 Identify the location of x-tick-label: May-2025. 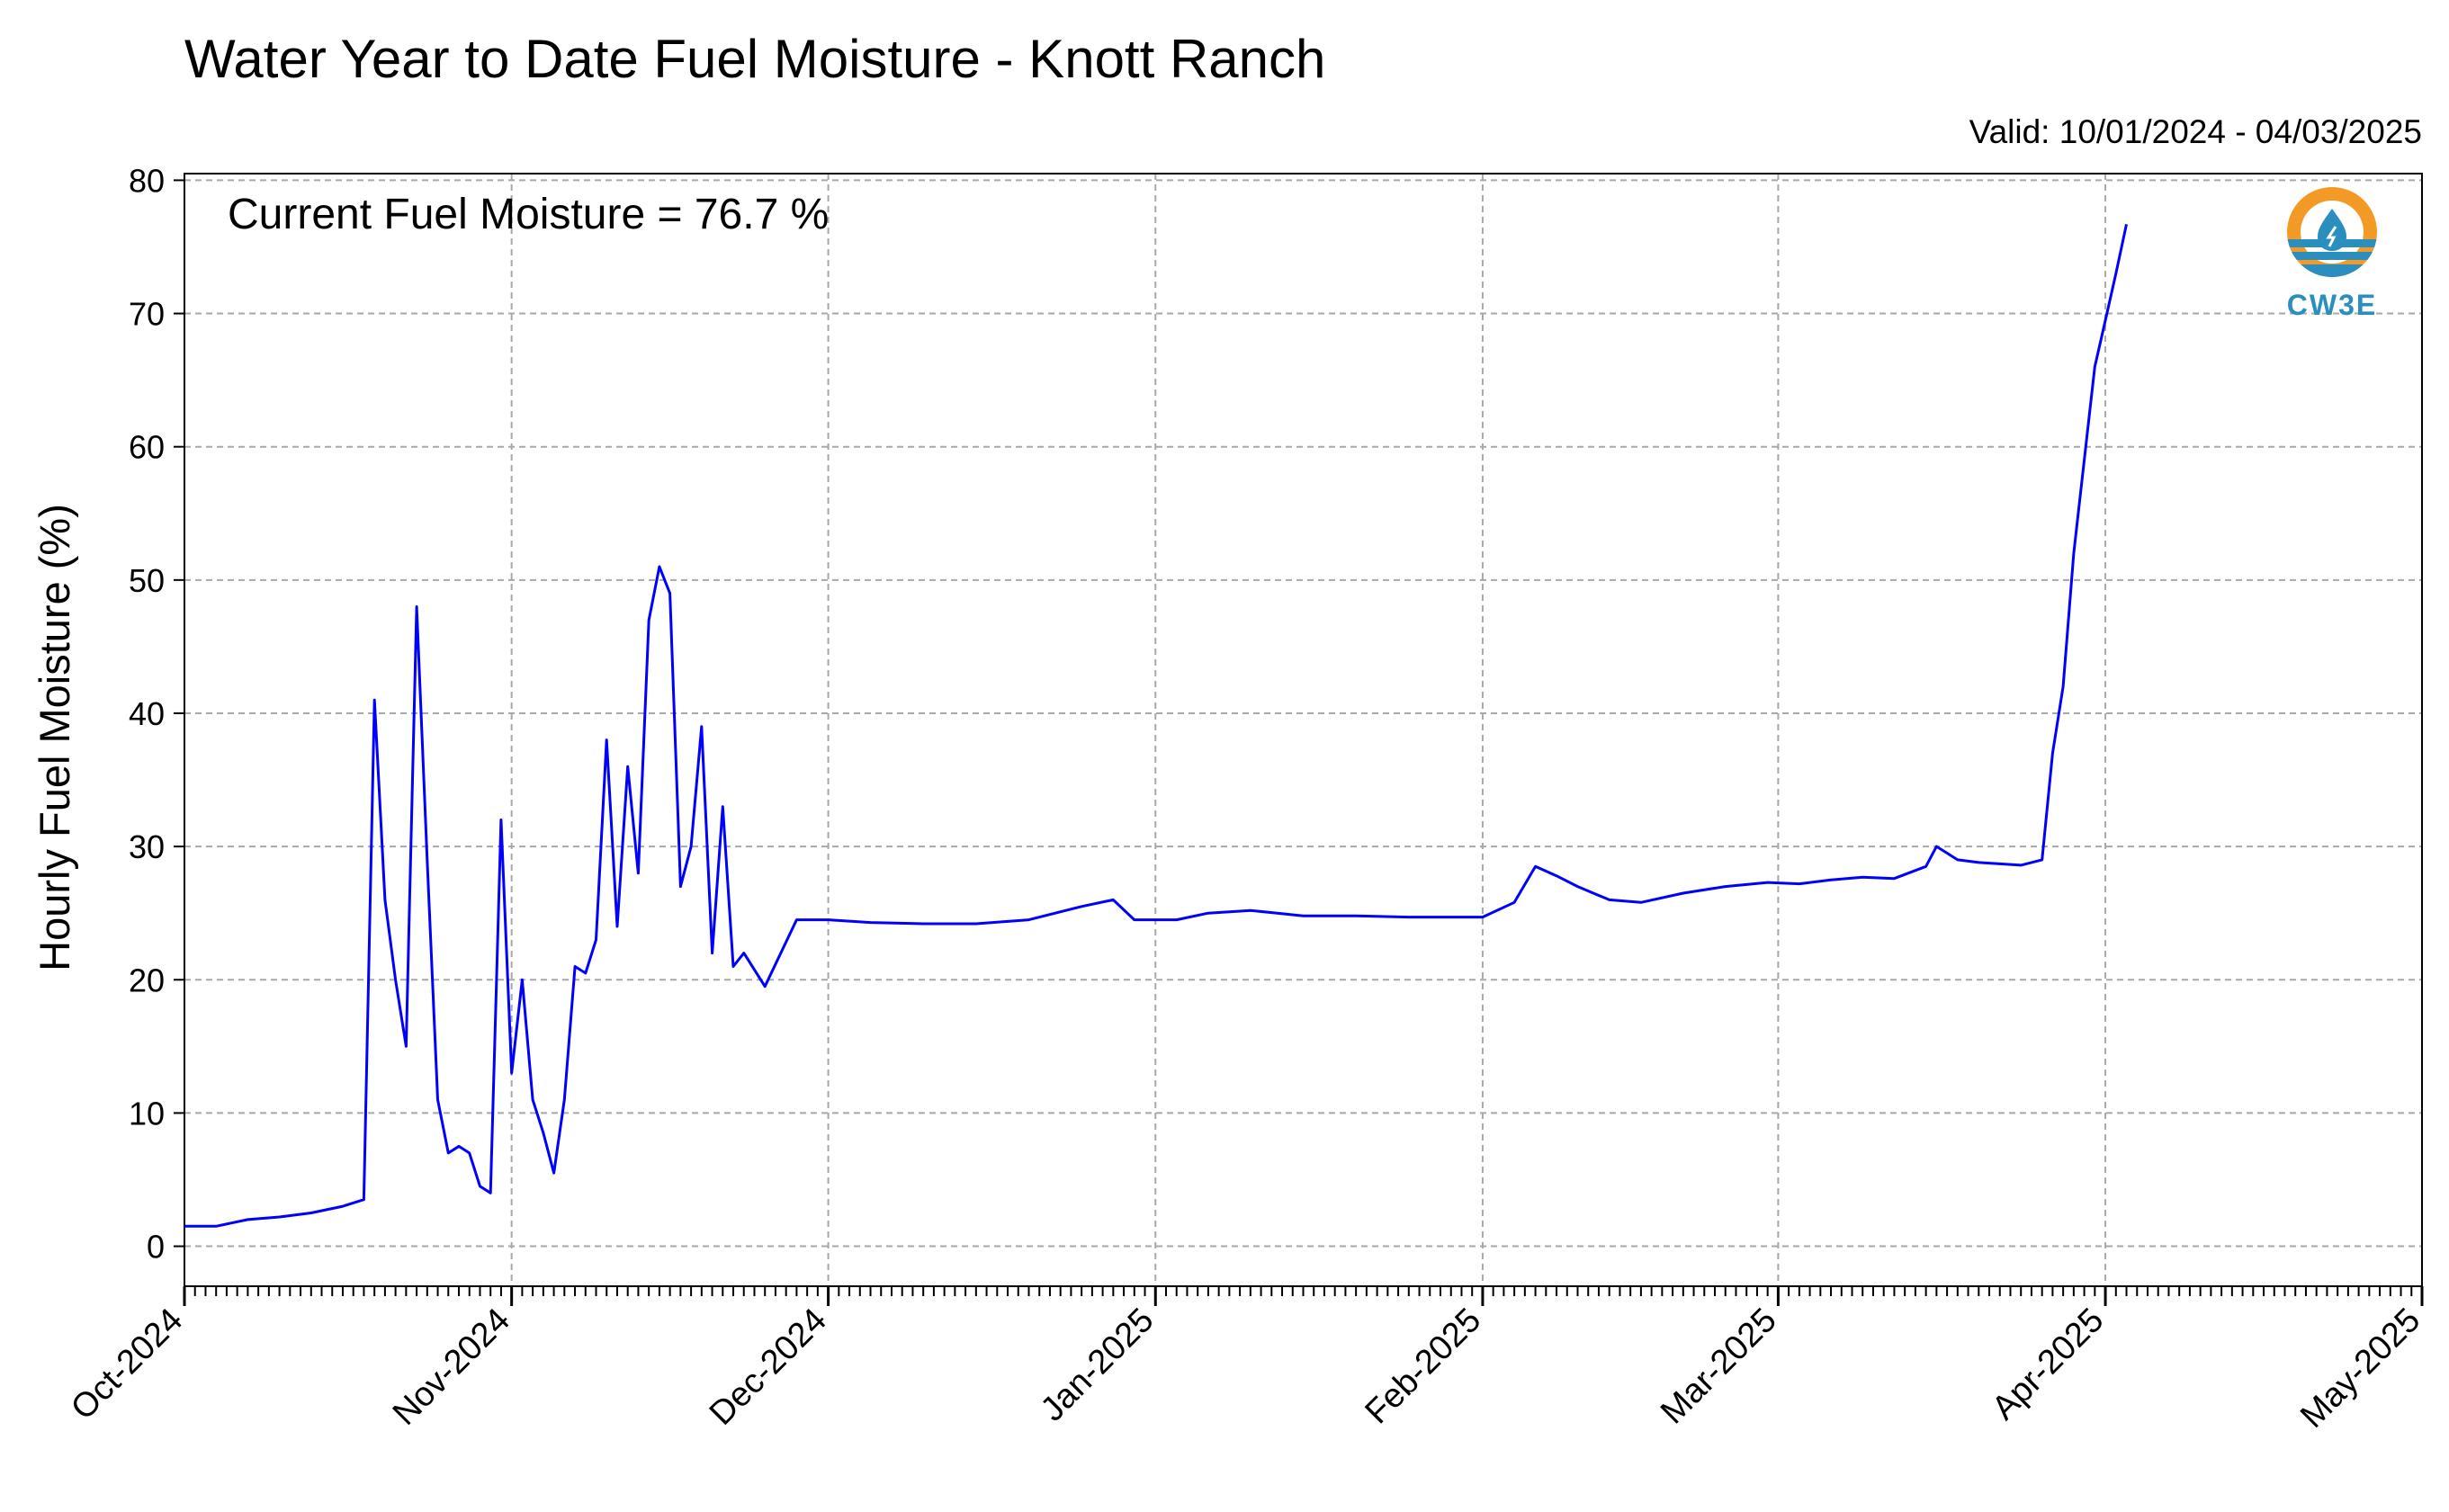
(2360, 1369).